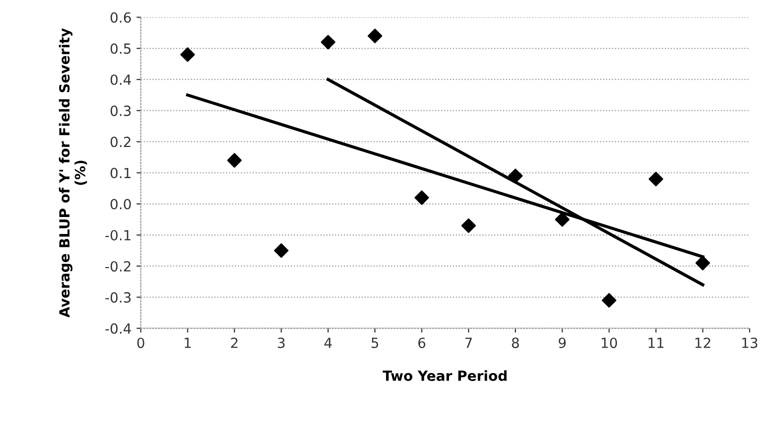 The height and width of the screenshot is (432, 761). What do you see at coordinates (656, 343) in the screenshot?
I see `x-tick-label: 11` at bounding box center [656, 343].